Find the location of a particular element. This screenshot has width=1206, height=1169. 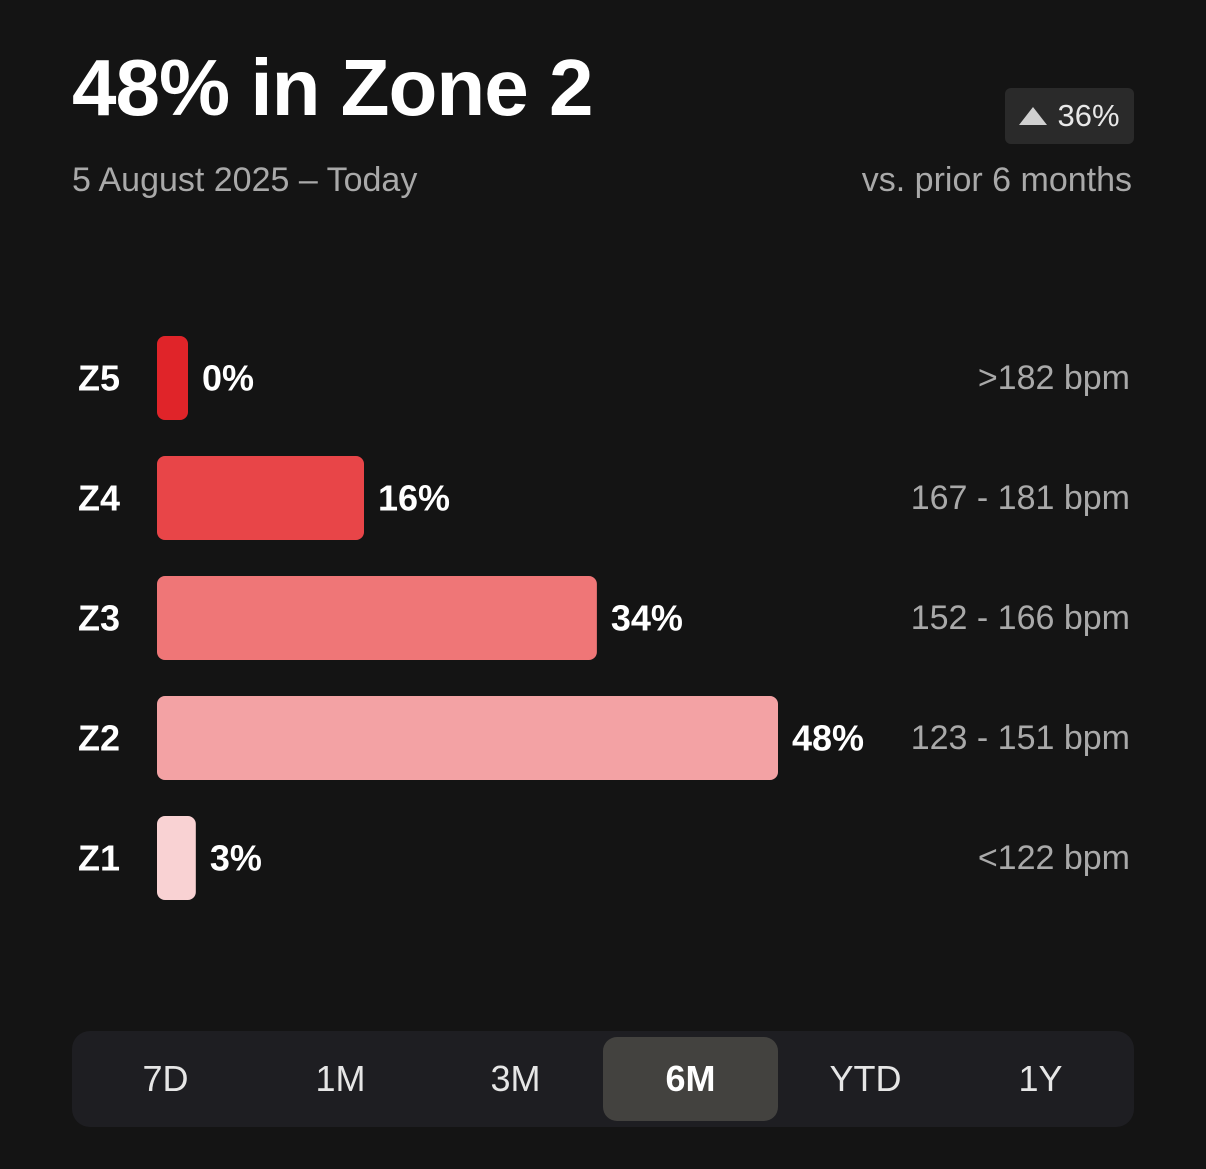

zone-range-z1: <122 bpm is located at coordinates (1054, 858).